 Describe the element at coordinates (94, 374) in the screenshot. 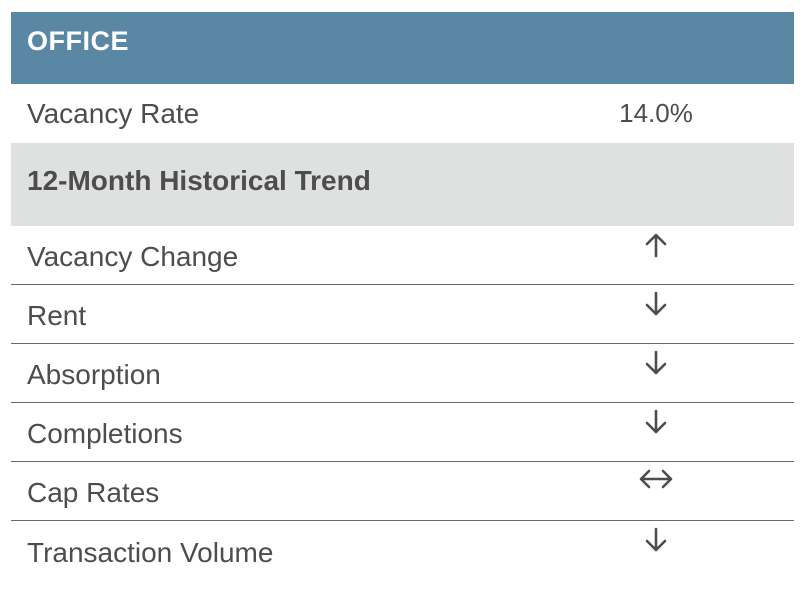

I see `trend-label: Absorption` at that location.